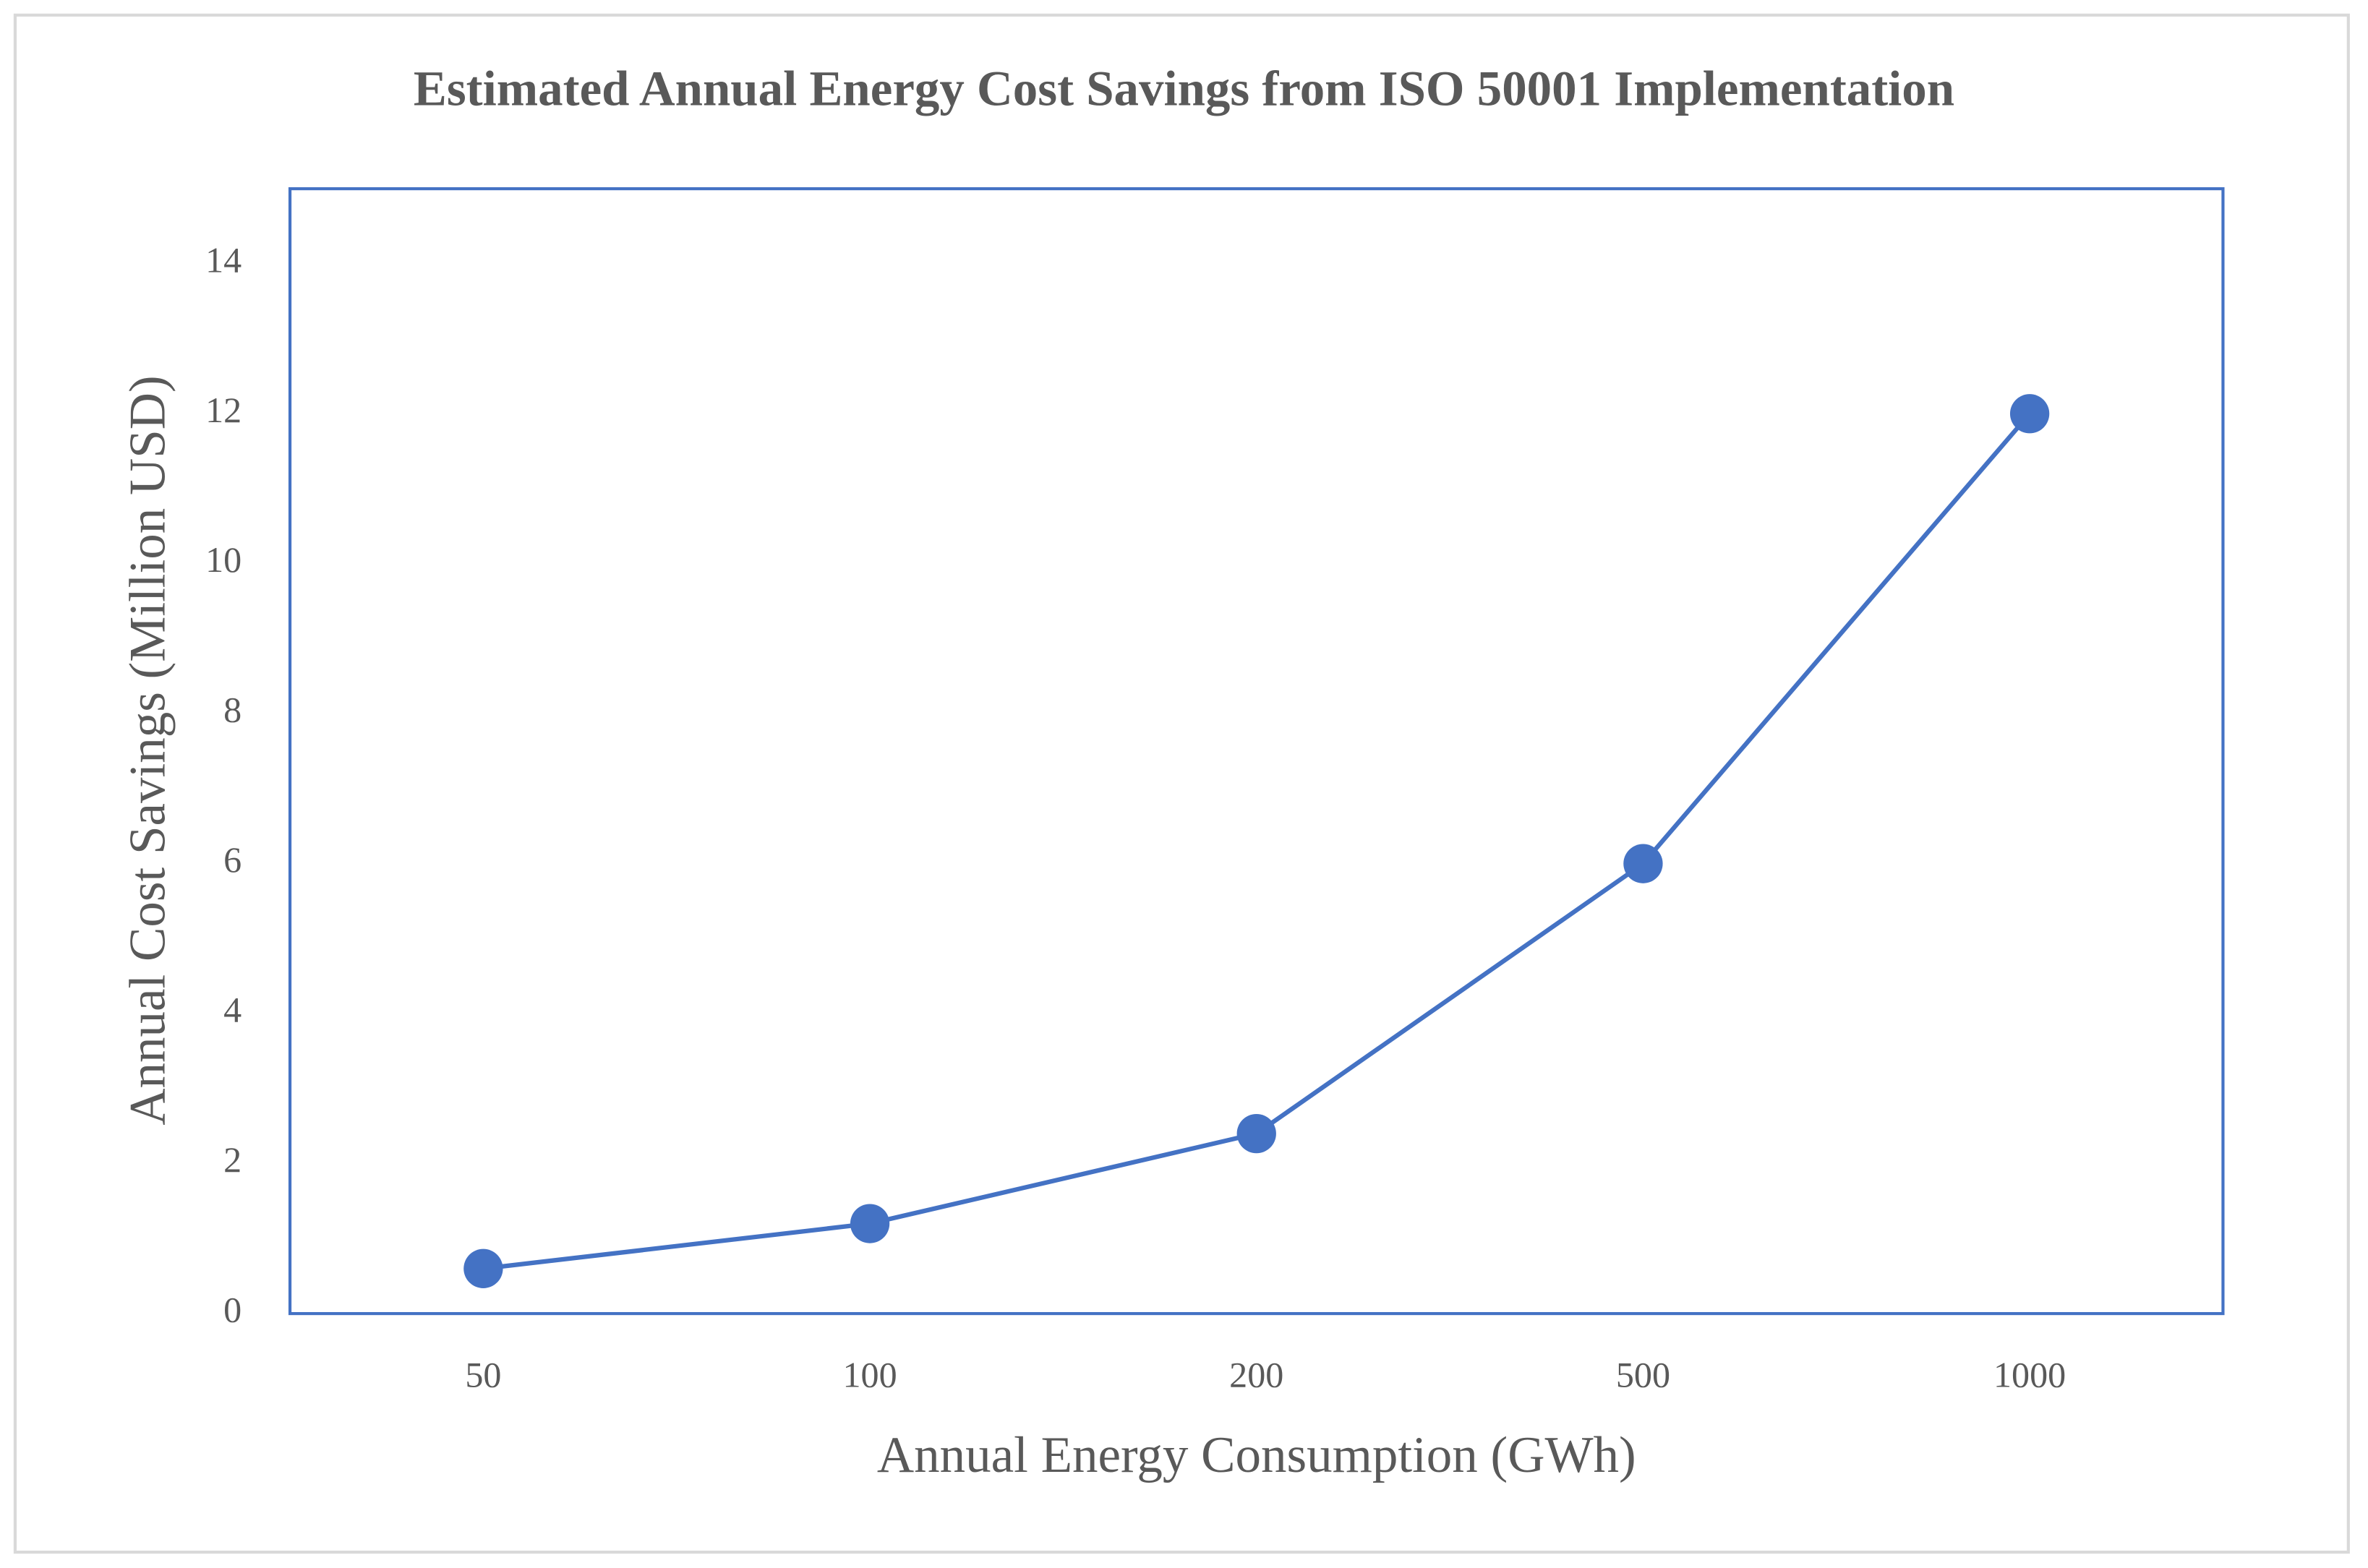 The image size is (2368, 1568). What do you see at coordinates (869, 1374) in the screenshot?
I see `x-tick-label: 100` at bounding box center [869, 1374].